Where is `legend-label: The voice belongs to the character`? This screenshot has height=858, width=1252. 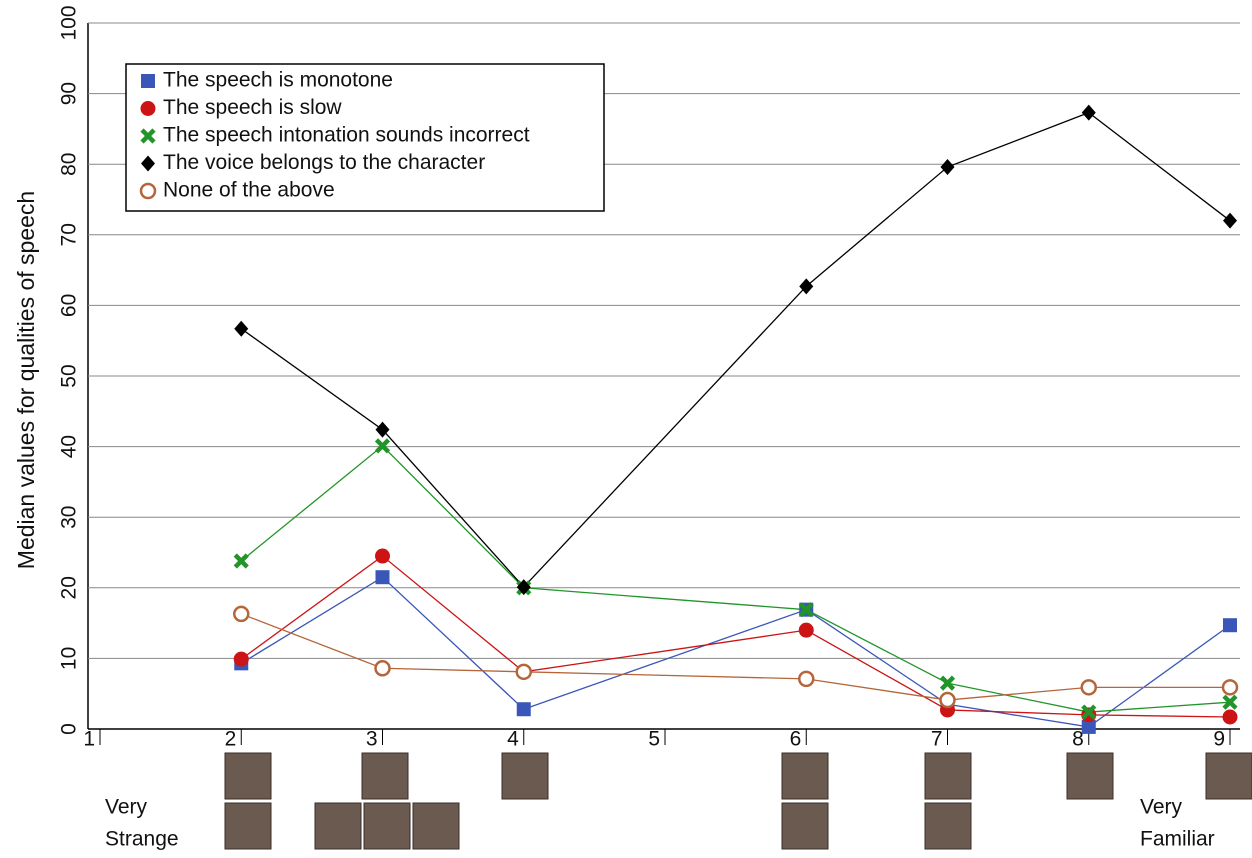
legend-label: The voice belongs to the character is located at coordinates (324, 162).